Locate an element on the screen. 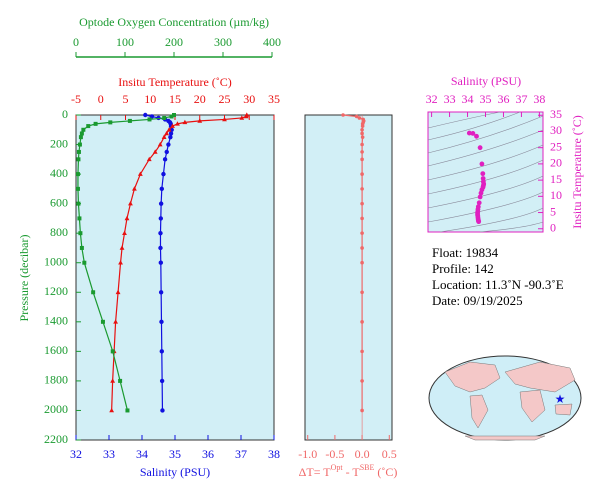  tick-label: 100 is located at coordinates (125, 42).